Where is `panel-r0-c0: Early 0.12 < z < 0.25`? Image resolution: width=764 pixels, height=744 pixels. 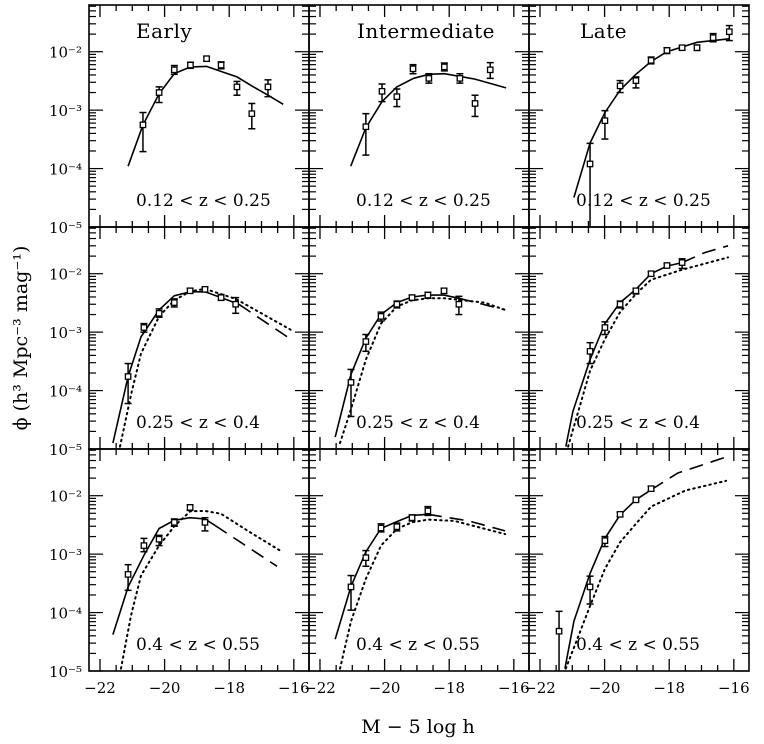
panel-r0-c0: Early 0.12 < z < 0.25 is located at coordinates (199, 116).